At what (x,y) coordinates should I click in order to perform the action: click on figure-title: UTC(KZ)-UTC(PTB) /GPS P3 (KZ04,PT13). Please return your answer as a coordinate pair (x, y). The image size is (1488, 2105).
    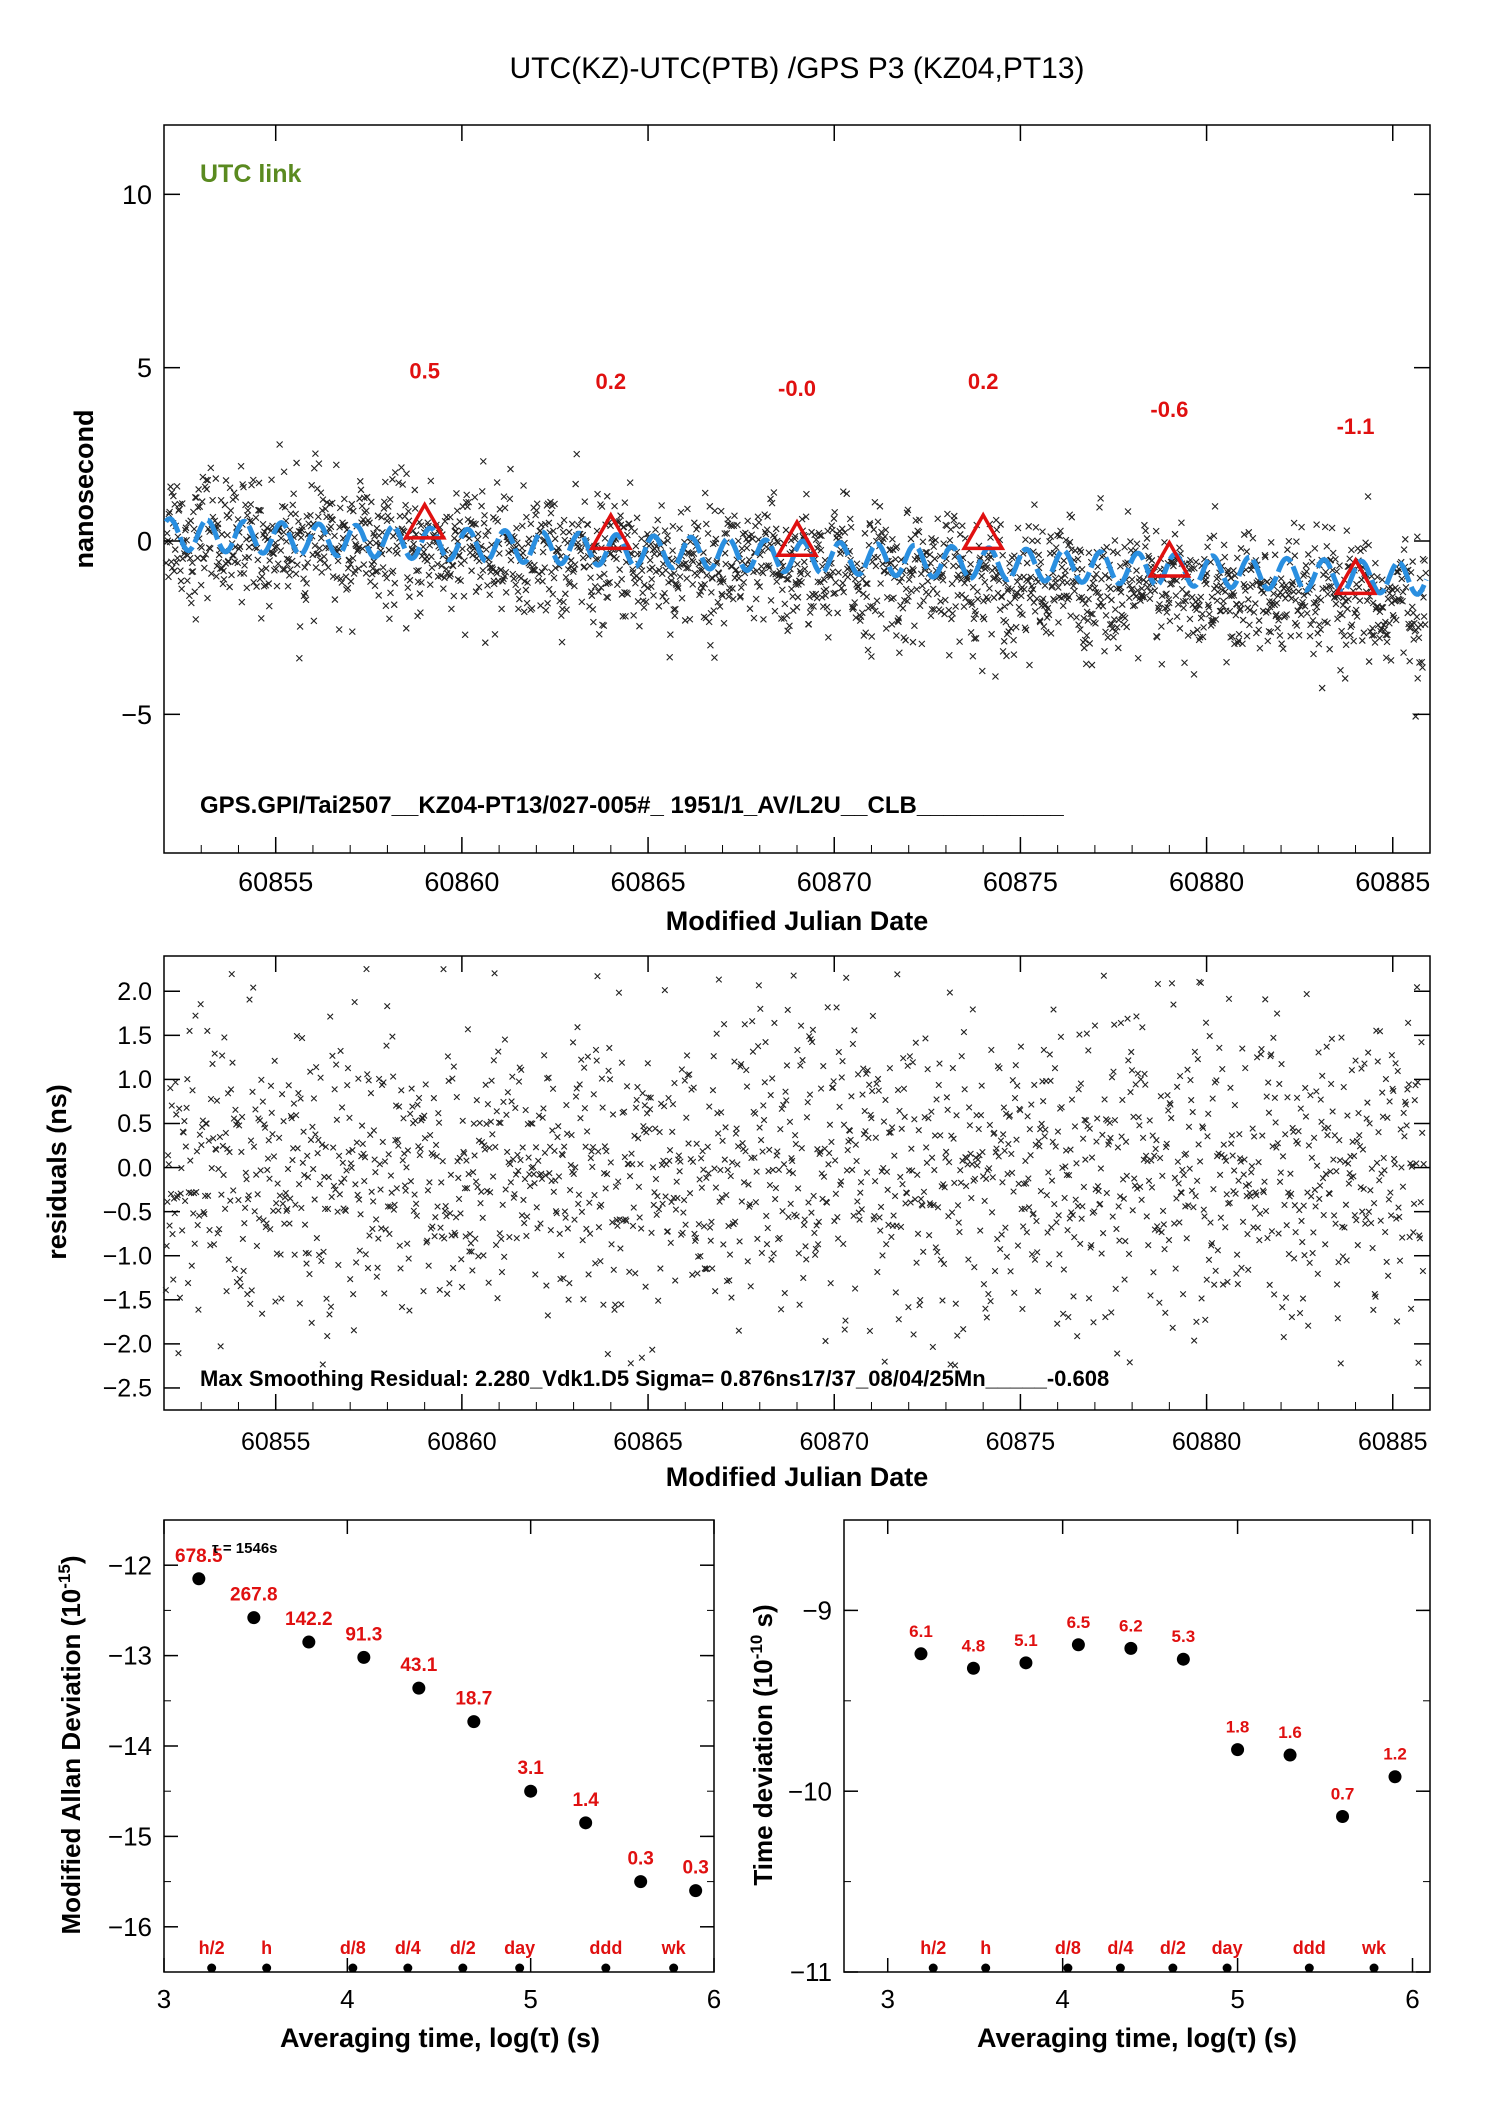
    Looking at the image, I should click on (796, 68).